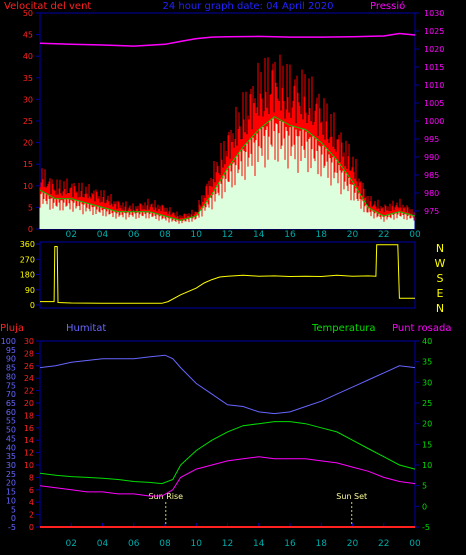 Image resolution: width=466 pixels, height=555 pixels. Describe the element at coordinates (29, 391) in the screenshot. I see `rain-y-tick-label: 22` at that location.